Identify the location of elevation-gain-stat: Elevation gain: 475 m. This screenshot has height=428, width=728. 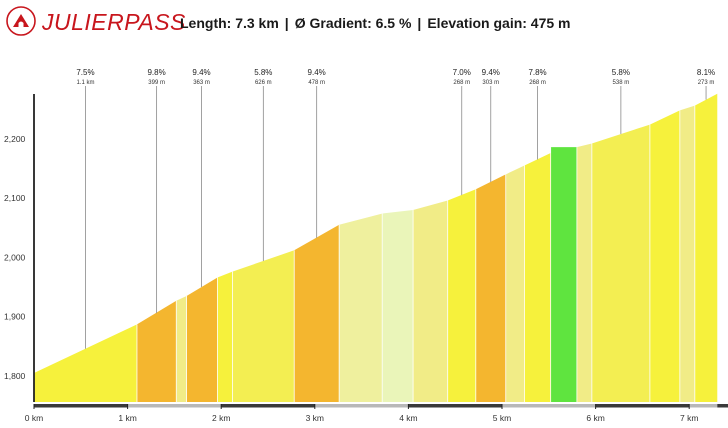
(499, 23).